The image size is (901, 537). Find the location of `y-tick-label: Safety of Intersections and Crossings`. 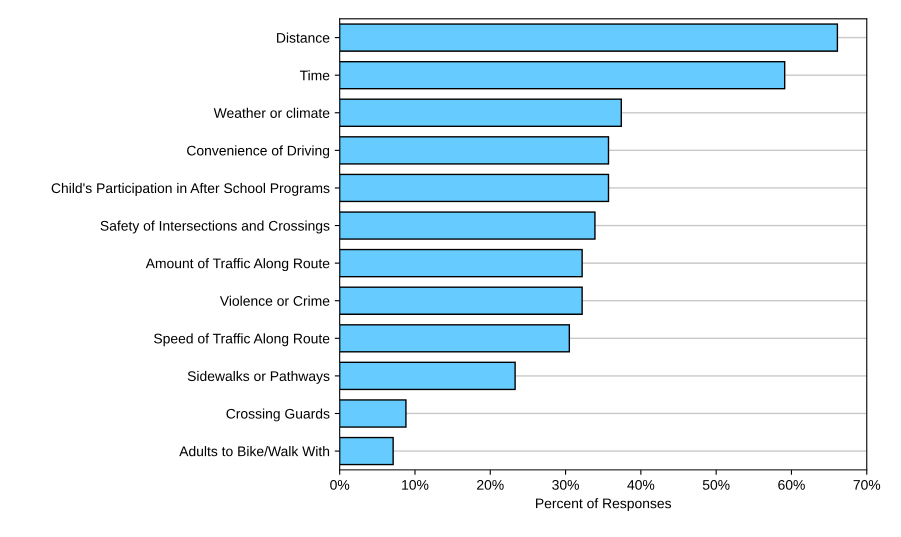

y-tick-label: Safety of Intersections and Crossings is located at coordinates (215, 227).